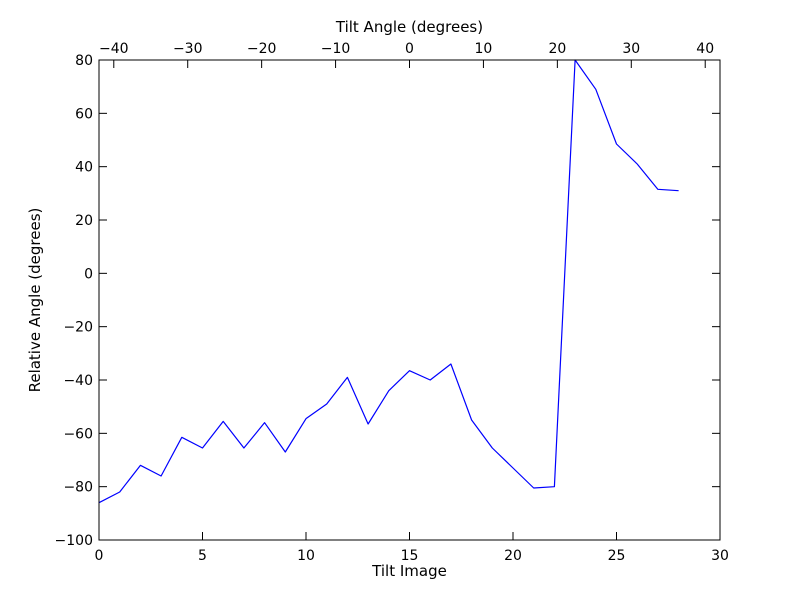 Image resolution: width=800 pixels, height=600 pixels. I want to click on x-tick-label: 25, so click(617, 556).